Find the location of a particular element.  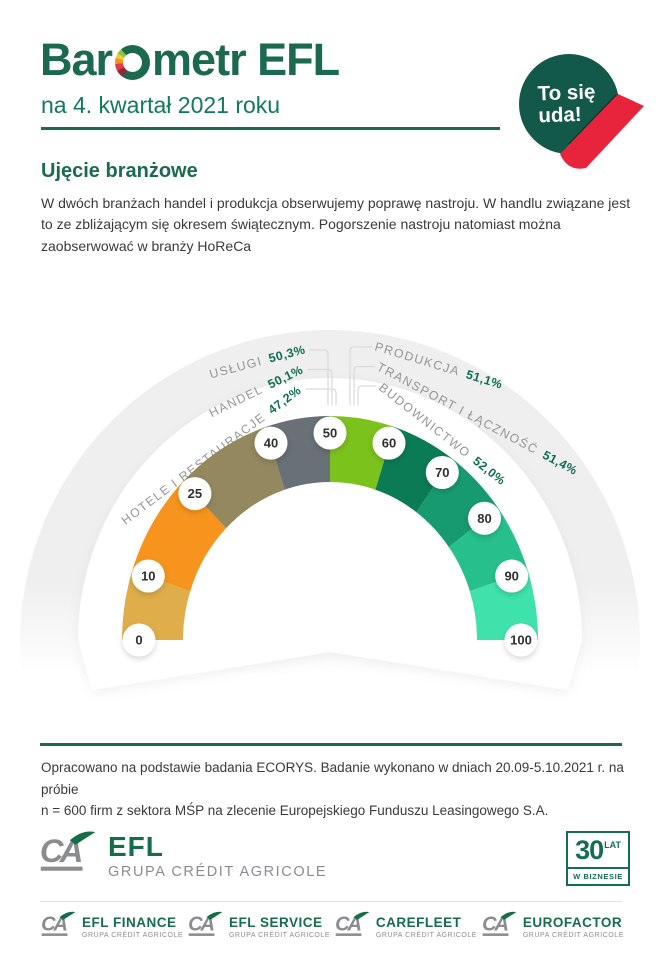

efl-logo: CA EFL GRUPA CRÉDIT AGRICOLE is located at coordinates (182, 855).